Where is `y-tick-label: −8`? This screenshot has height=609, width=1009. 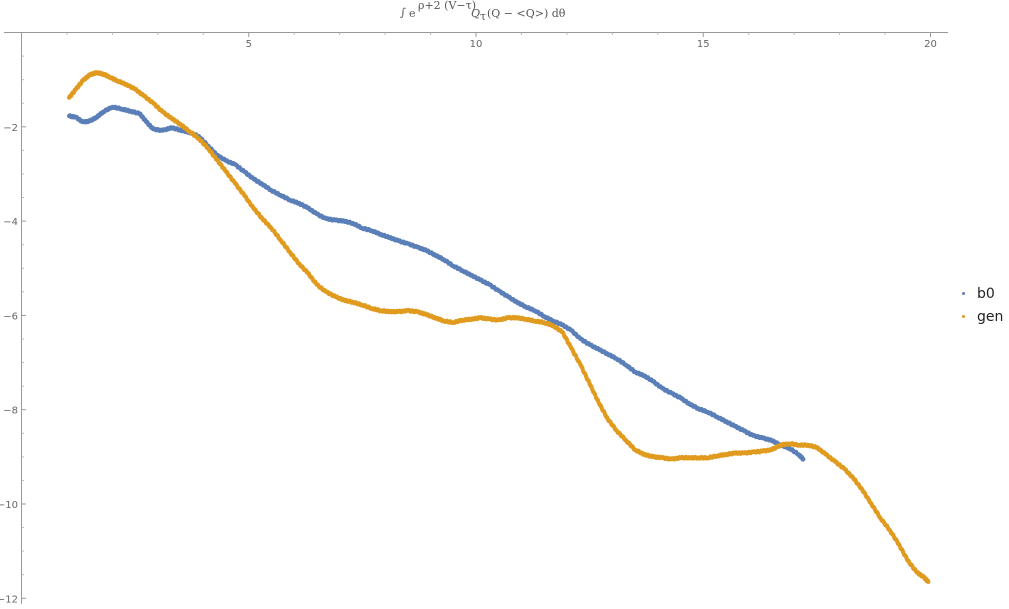 y-tick-label: −8 is located at coordinates (10, 411).